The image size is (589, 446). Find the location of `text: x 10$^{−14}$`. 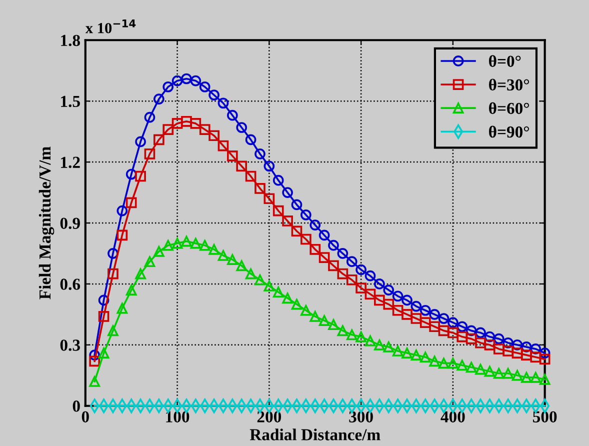

text: x 10$^{−14}$ is located at coordinates (110, 26).